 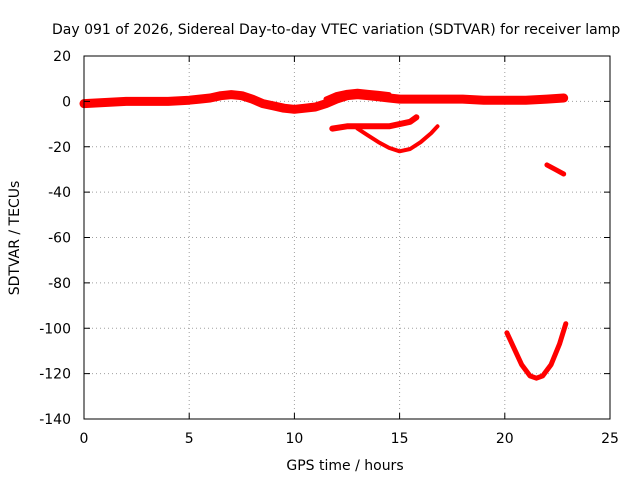 I want to click on y-tick-label-6: -20, so click(x=59, y=148).